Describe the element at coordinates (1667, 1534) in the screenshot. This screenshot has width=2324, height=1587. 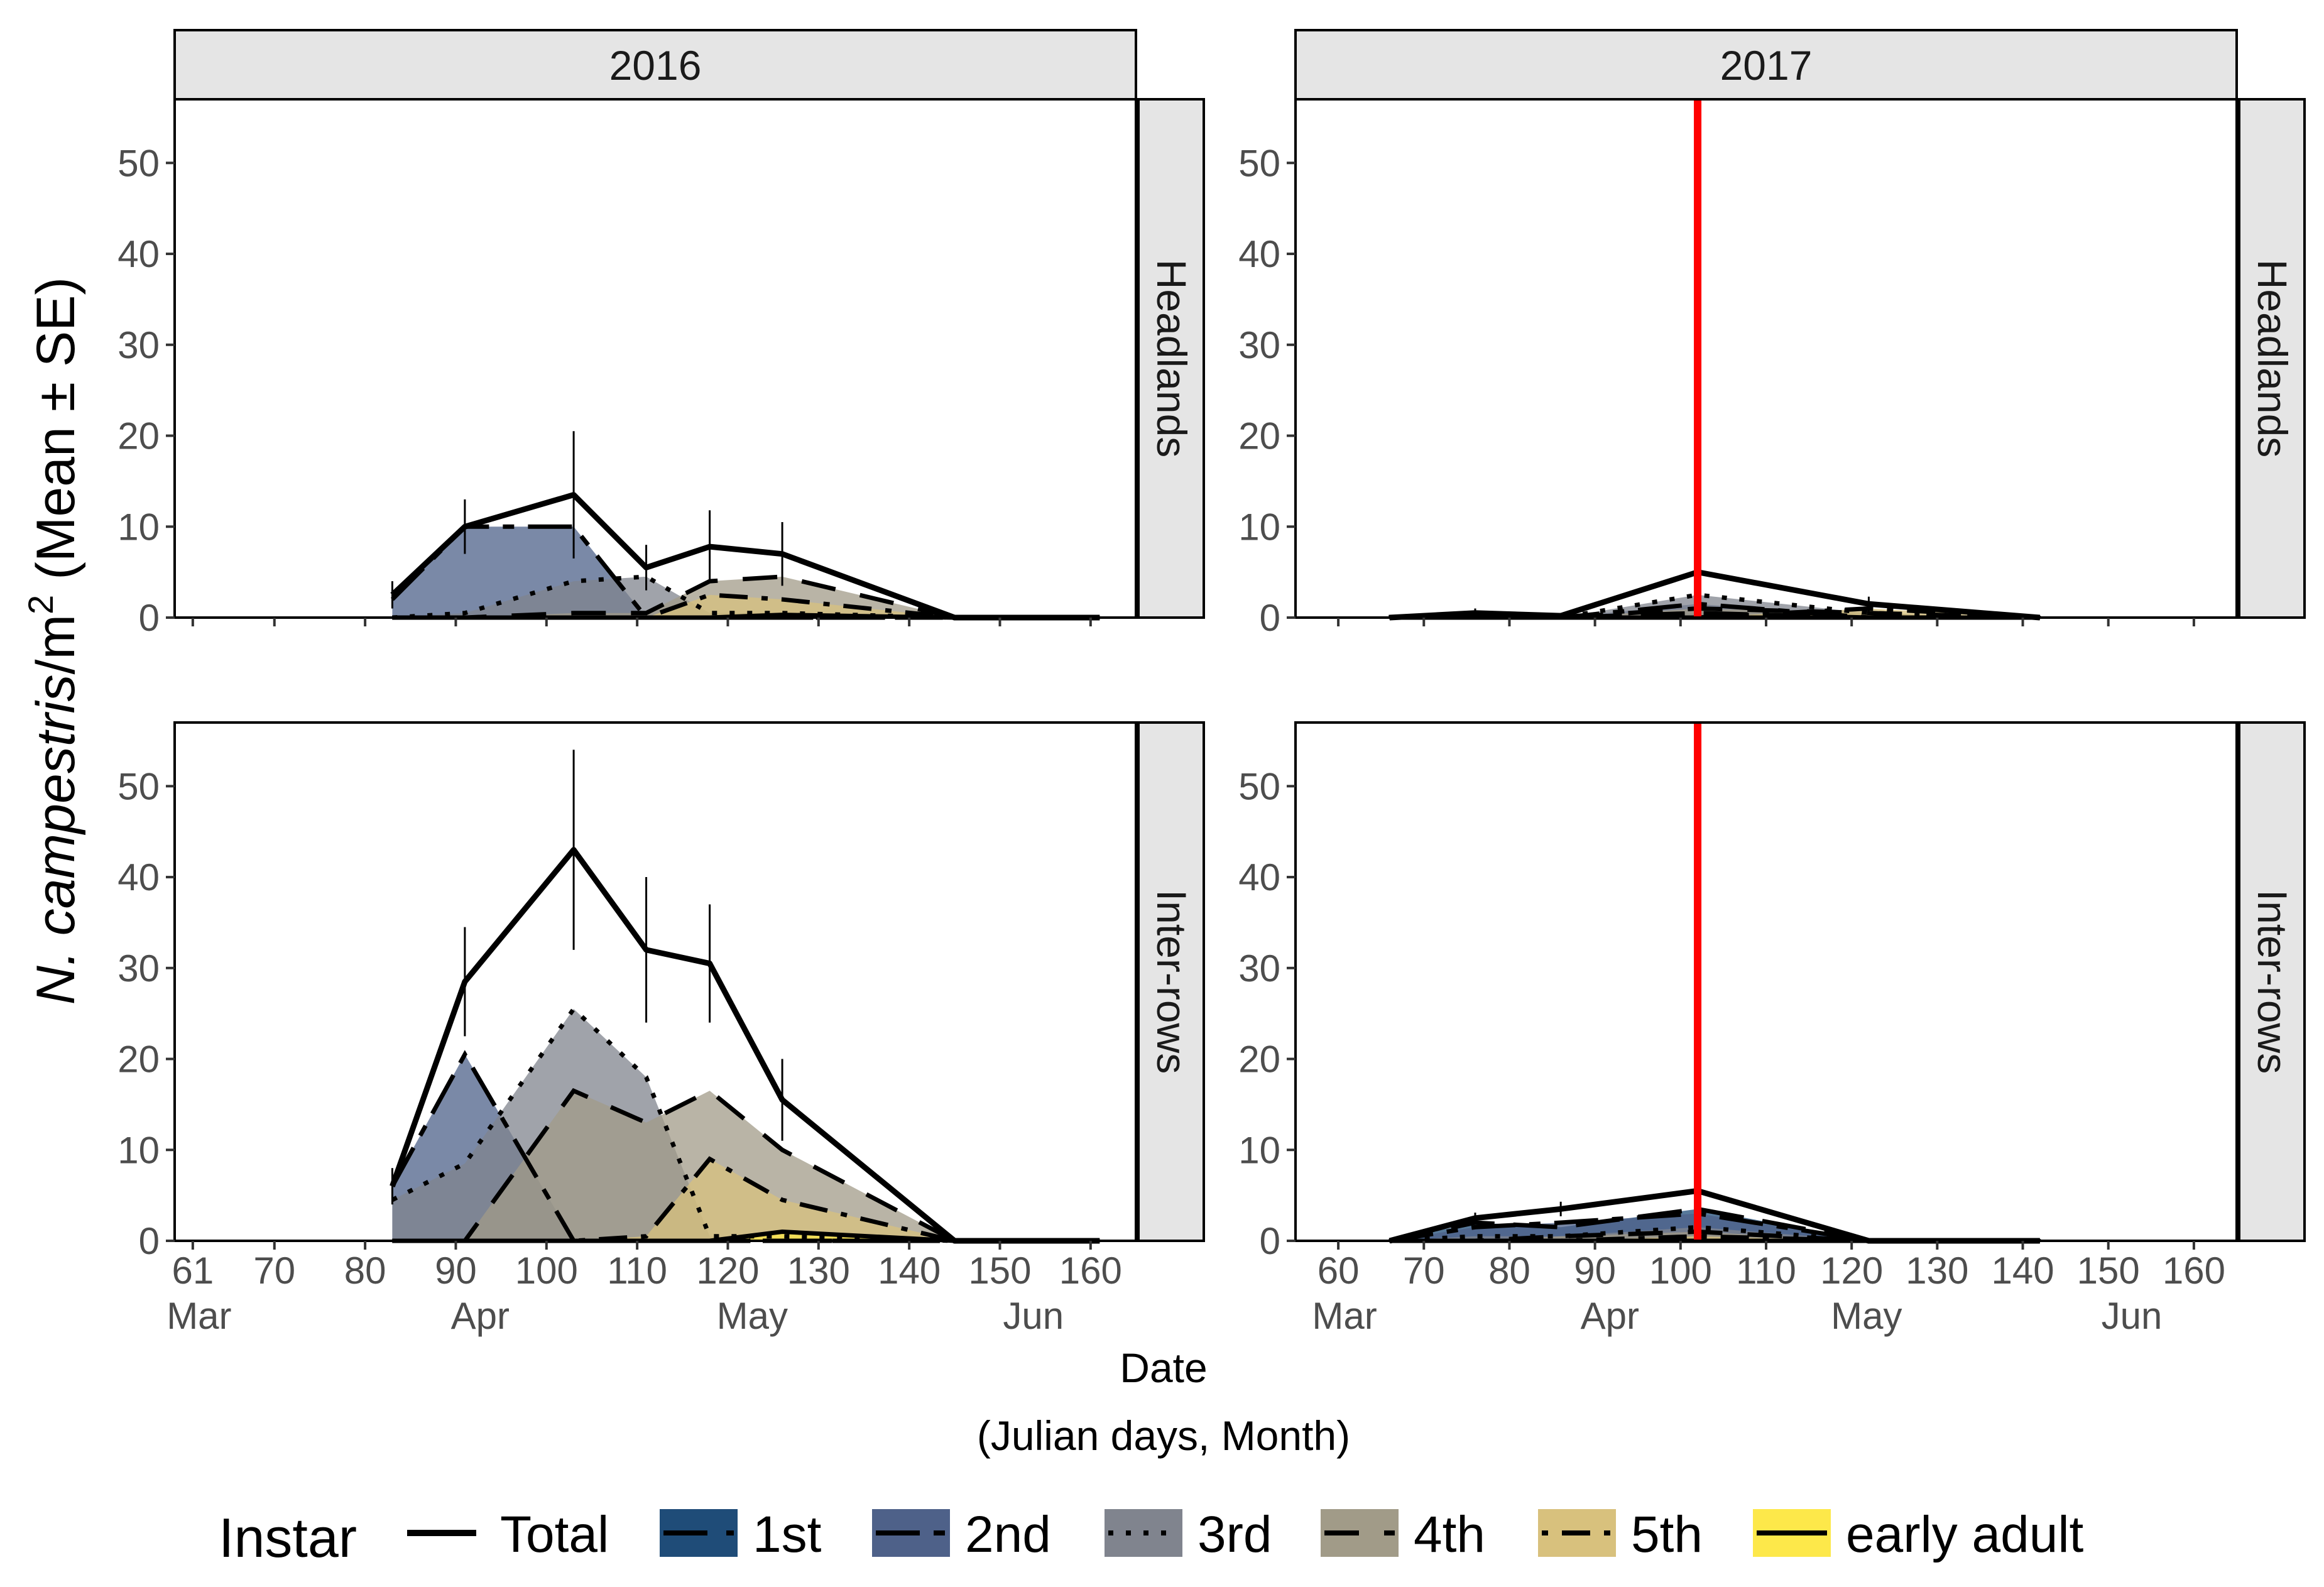
I see `legend-label: 5th` at that location.